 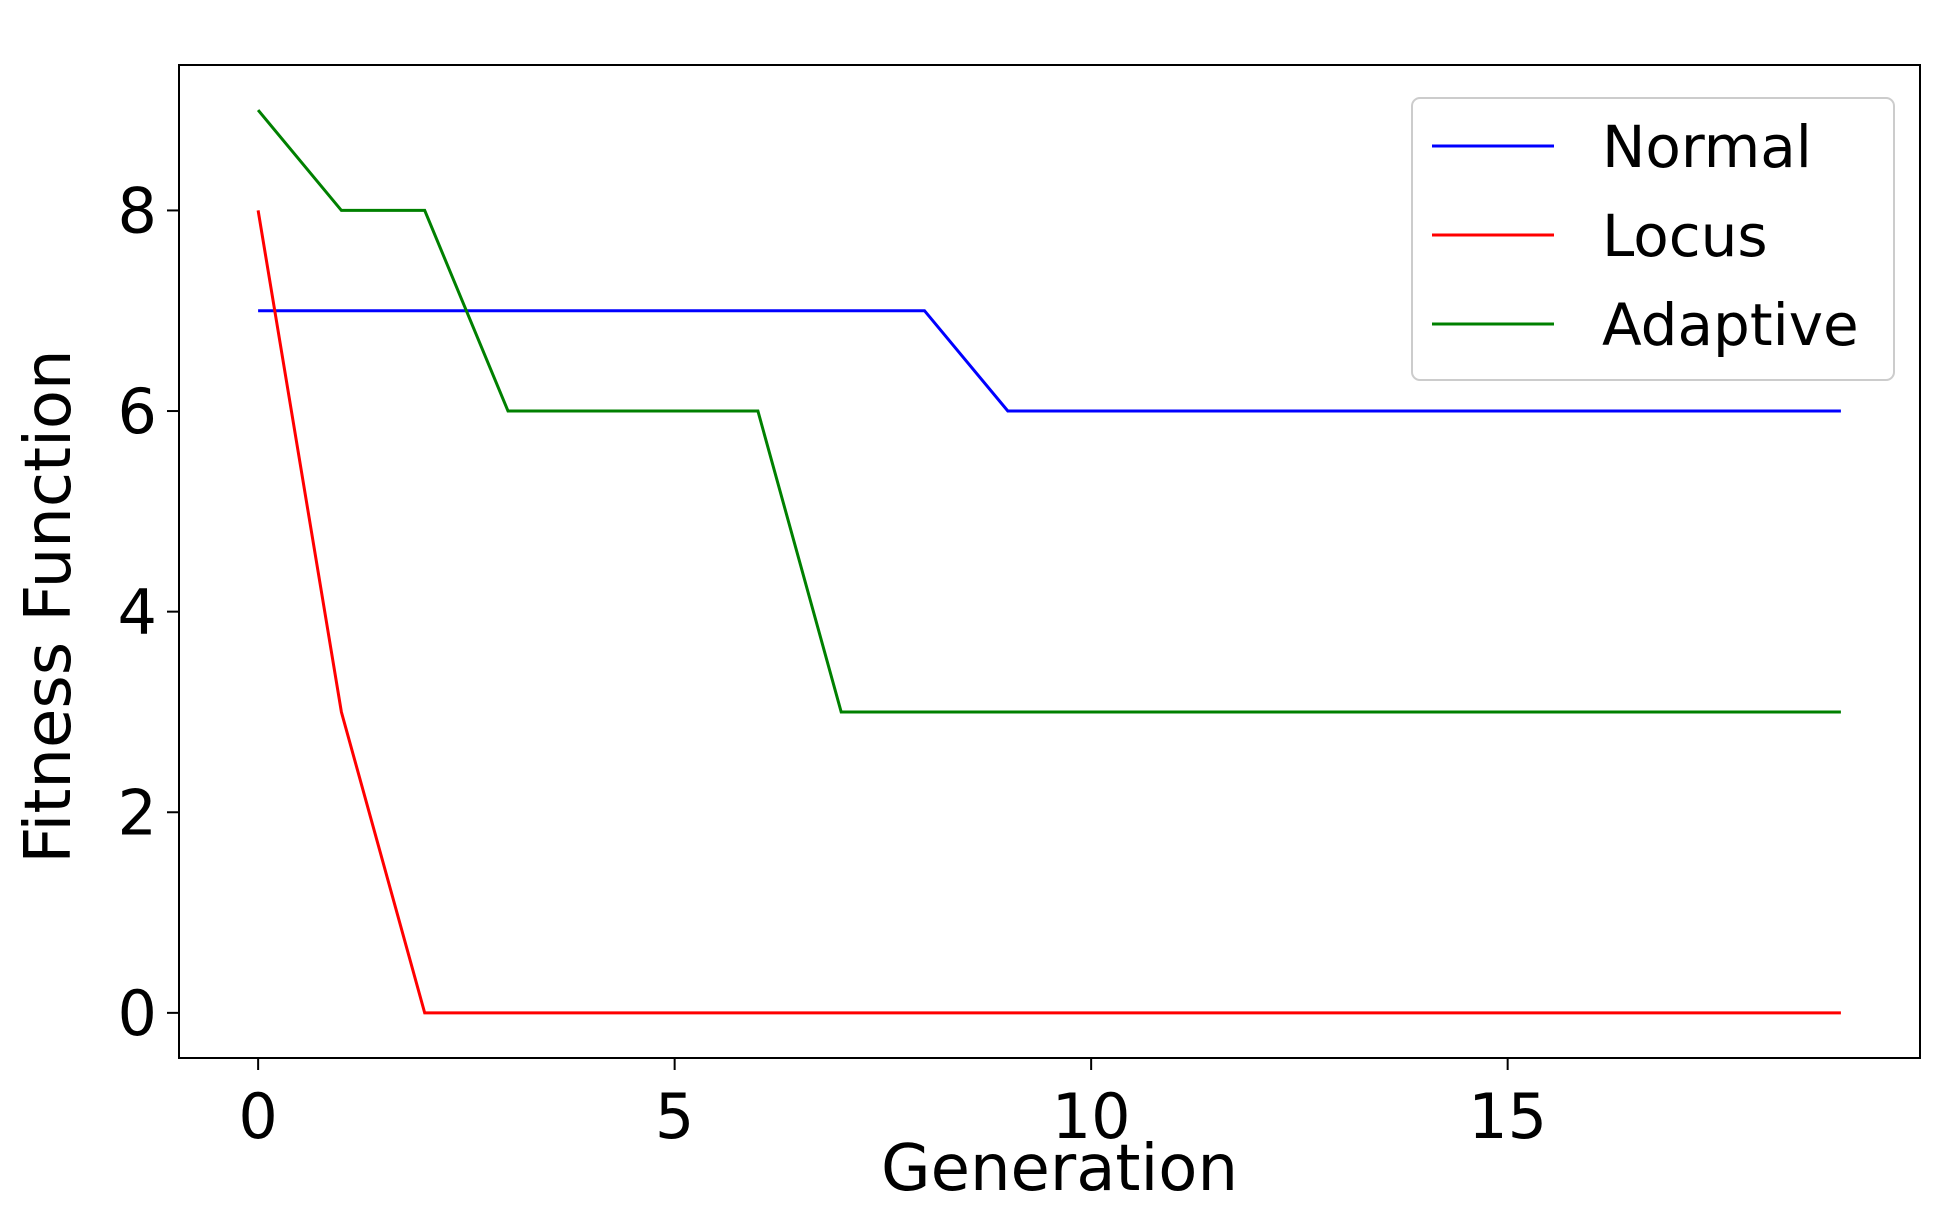 What do you see at coordinates (1707, 147) in the screenshot?
I see `legend-label-normal: Normal` at bounding box center [1707, 147].